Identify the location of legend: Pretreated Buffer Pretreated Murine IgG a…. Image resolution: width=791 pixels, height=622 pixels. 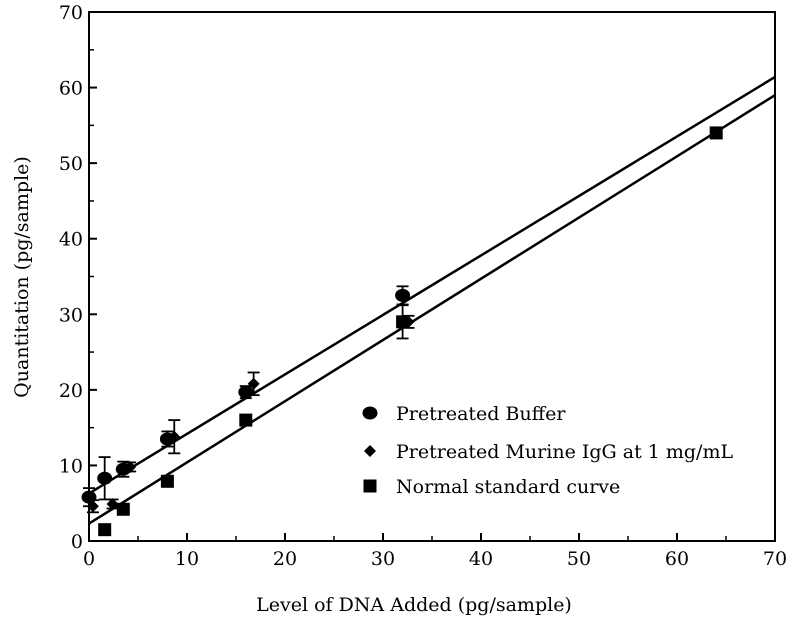
(547, 450).